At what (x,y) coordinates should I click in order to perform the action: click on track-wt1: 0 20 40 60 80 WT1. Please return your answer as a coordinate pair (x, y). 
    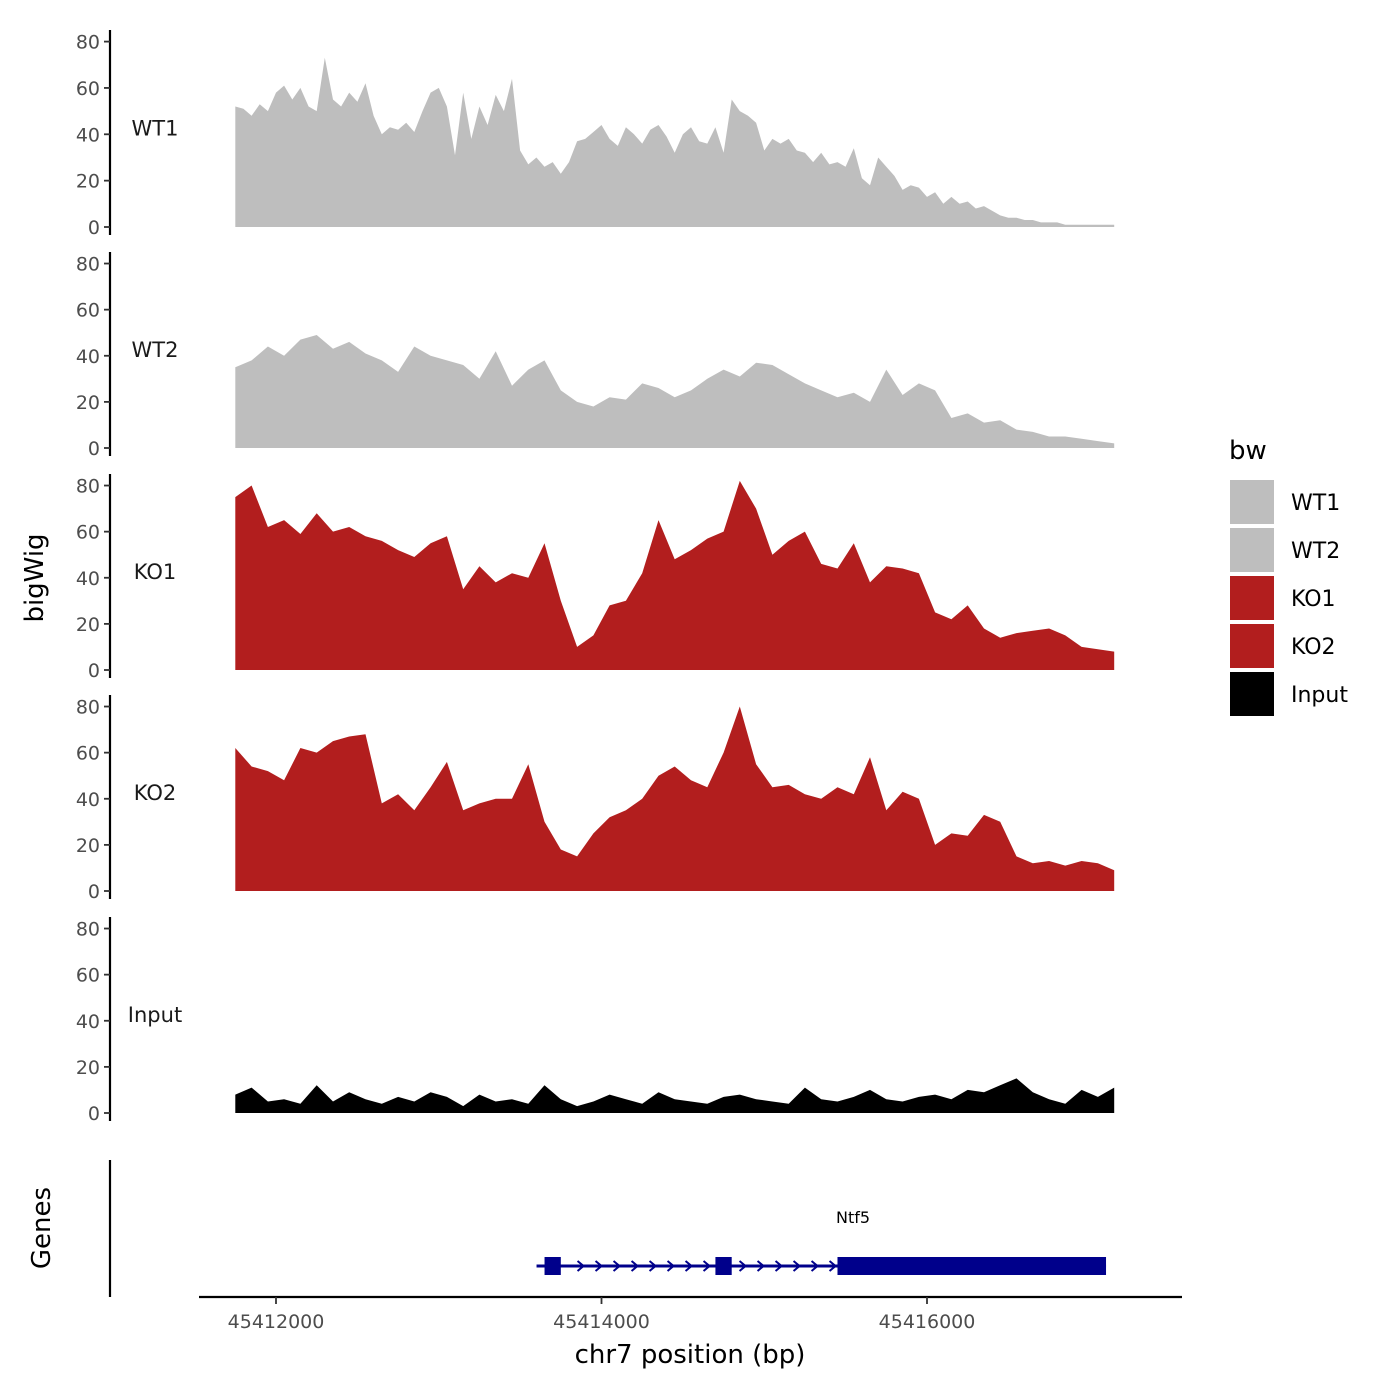
    Looking at the image, I should click on (595, 134).